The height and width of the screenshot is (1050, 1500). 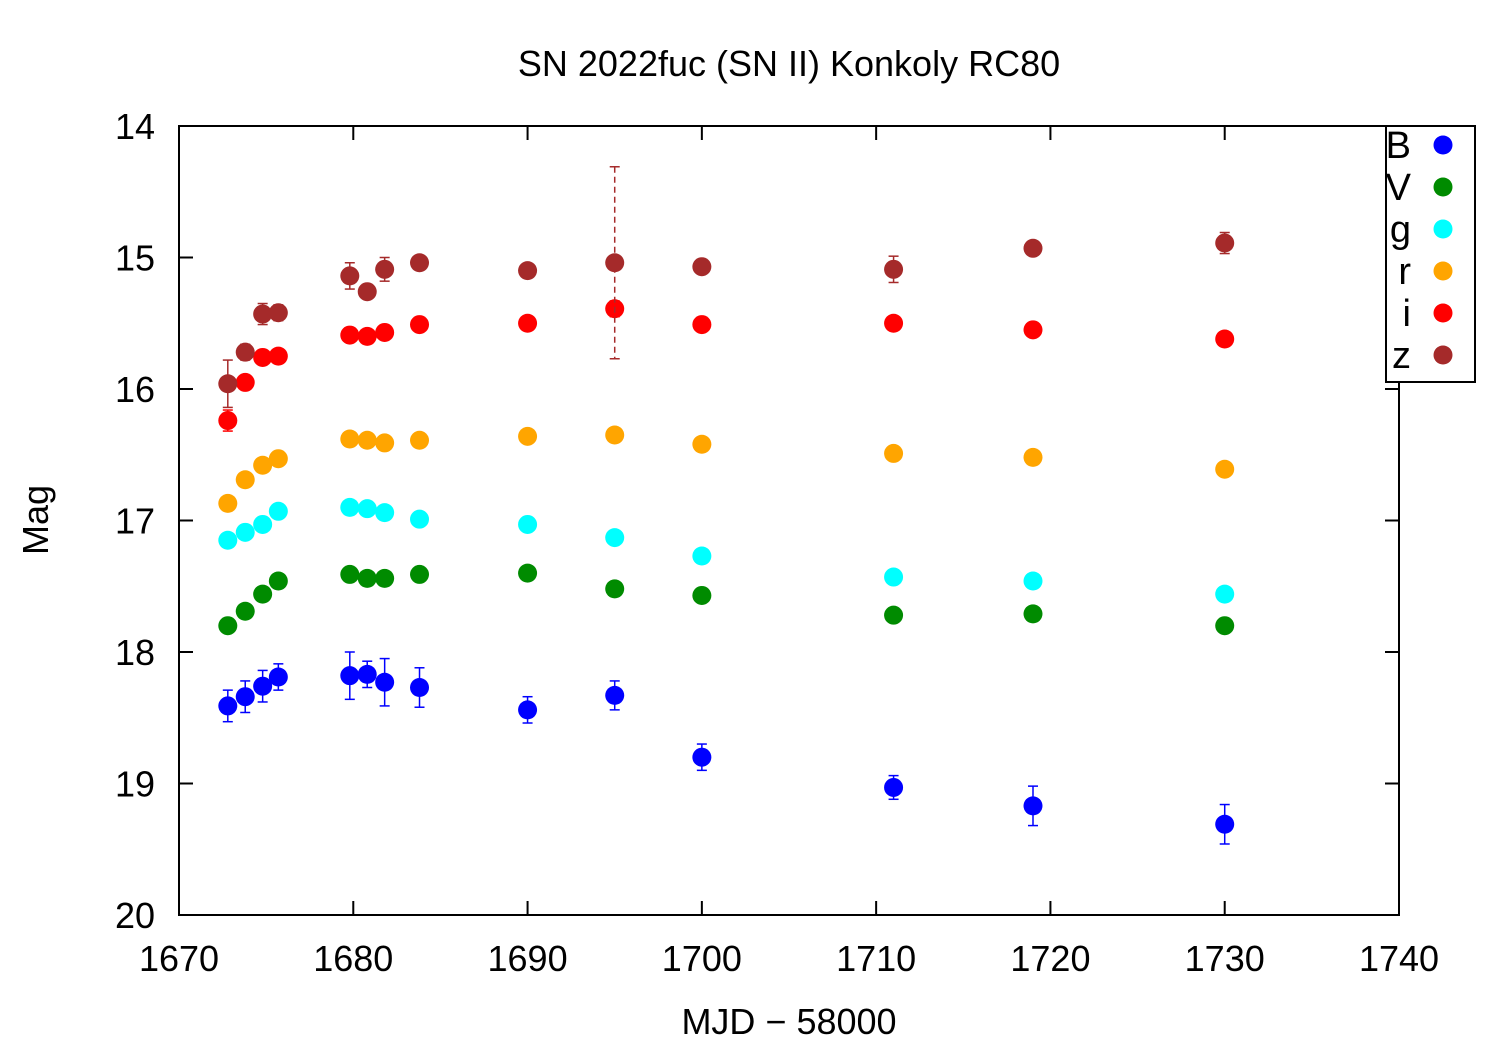 I want to click on legend-label-g: g, so click(x=1400, y=230).